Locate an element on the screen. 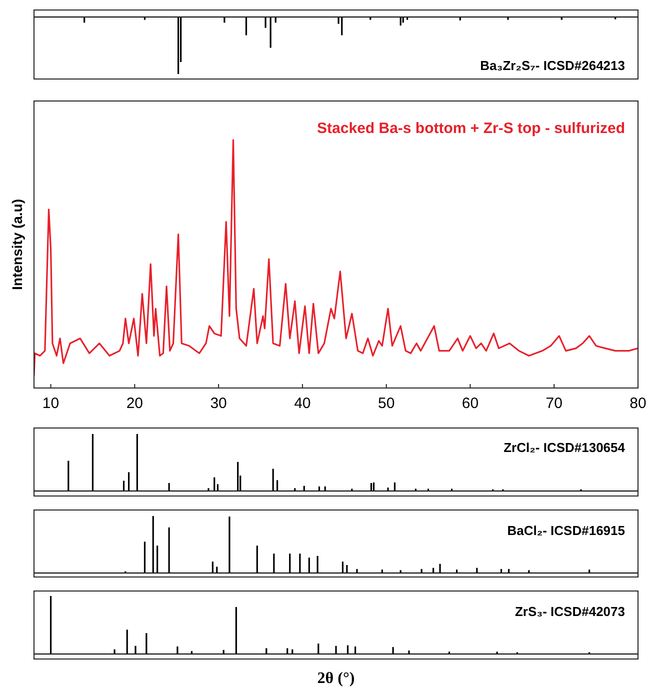  x-tick-label: 30 is located at coordinates (218, 403).